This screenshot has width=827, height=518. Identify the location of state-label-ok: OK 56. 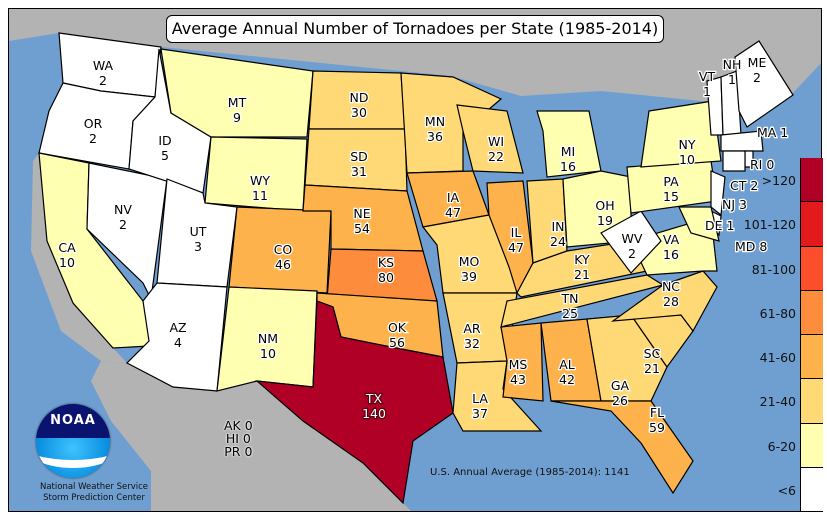
(397, 335).